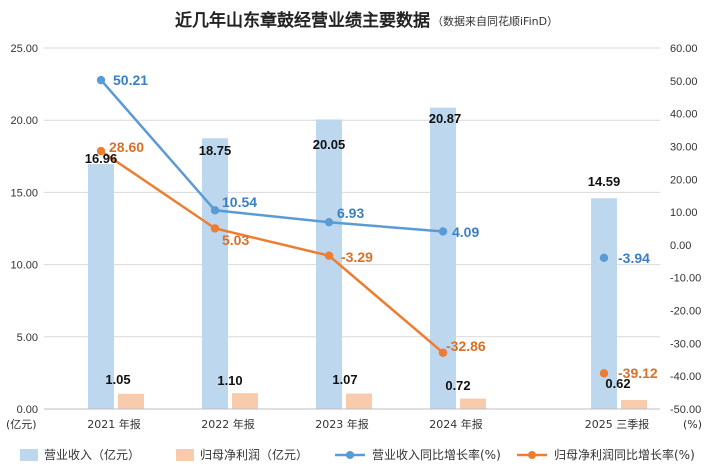  I want to click on data-label-revenue-growth: 4.09, so click(465, 232).